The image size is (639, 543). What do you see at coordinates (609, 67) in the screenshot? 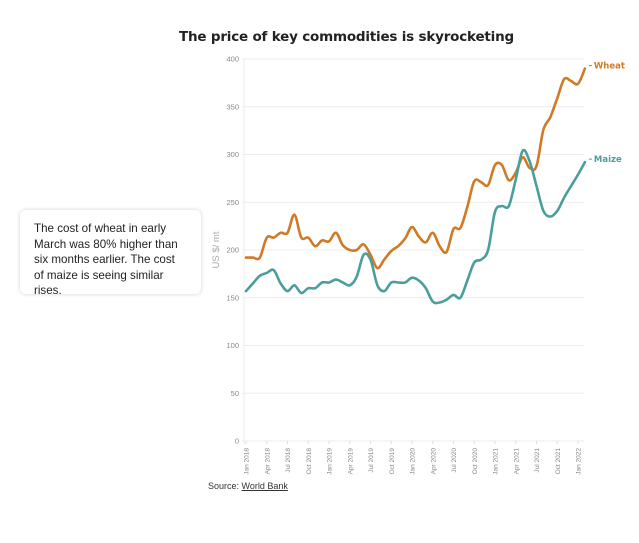
I see `series-label-wheat: Wheat` at bounding box center [609, 67].